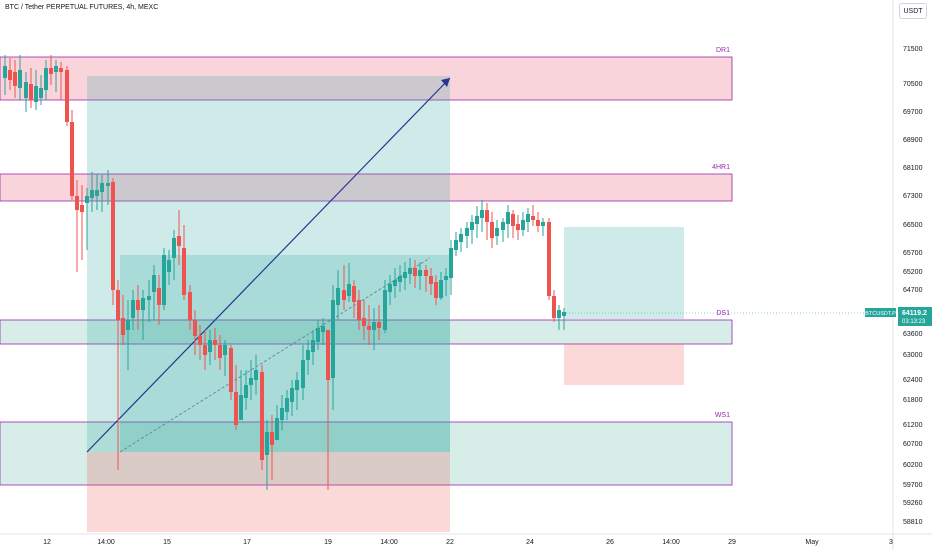 The width and height of the screenshot is (932, 550). What do you see at coordinates (891, 542) in the screenshot?
I see `x-tick: 3` at bounding box center [891, 542].